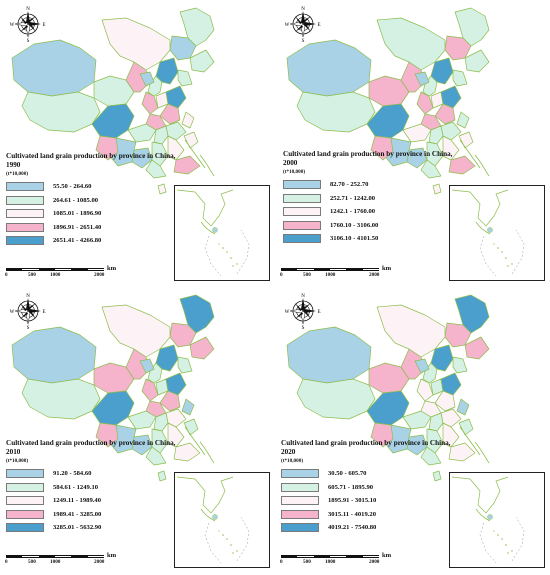 The width and height of the screenshot is (550, 575). Describe the element at coordinates (55, 562) in the screenshot. I see `scale-tick: 1000` at that location.